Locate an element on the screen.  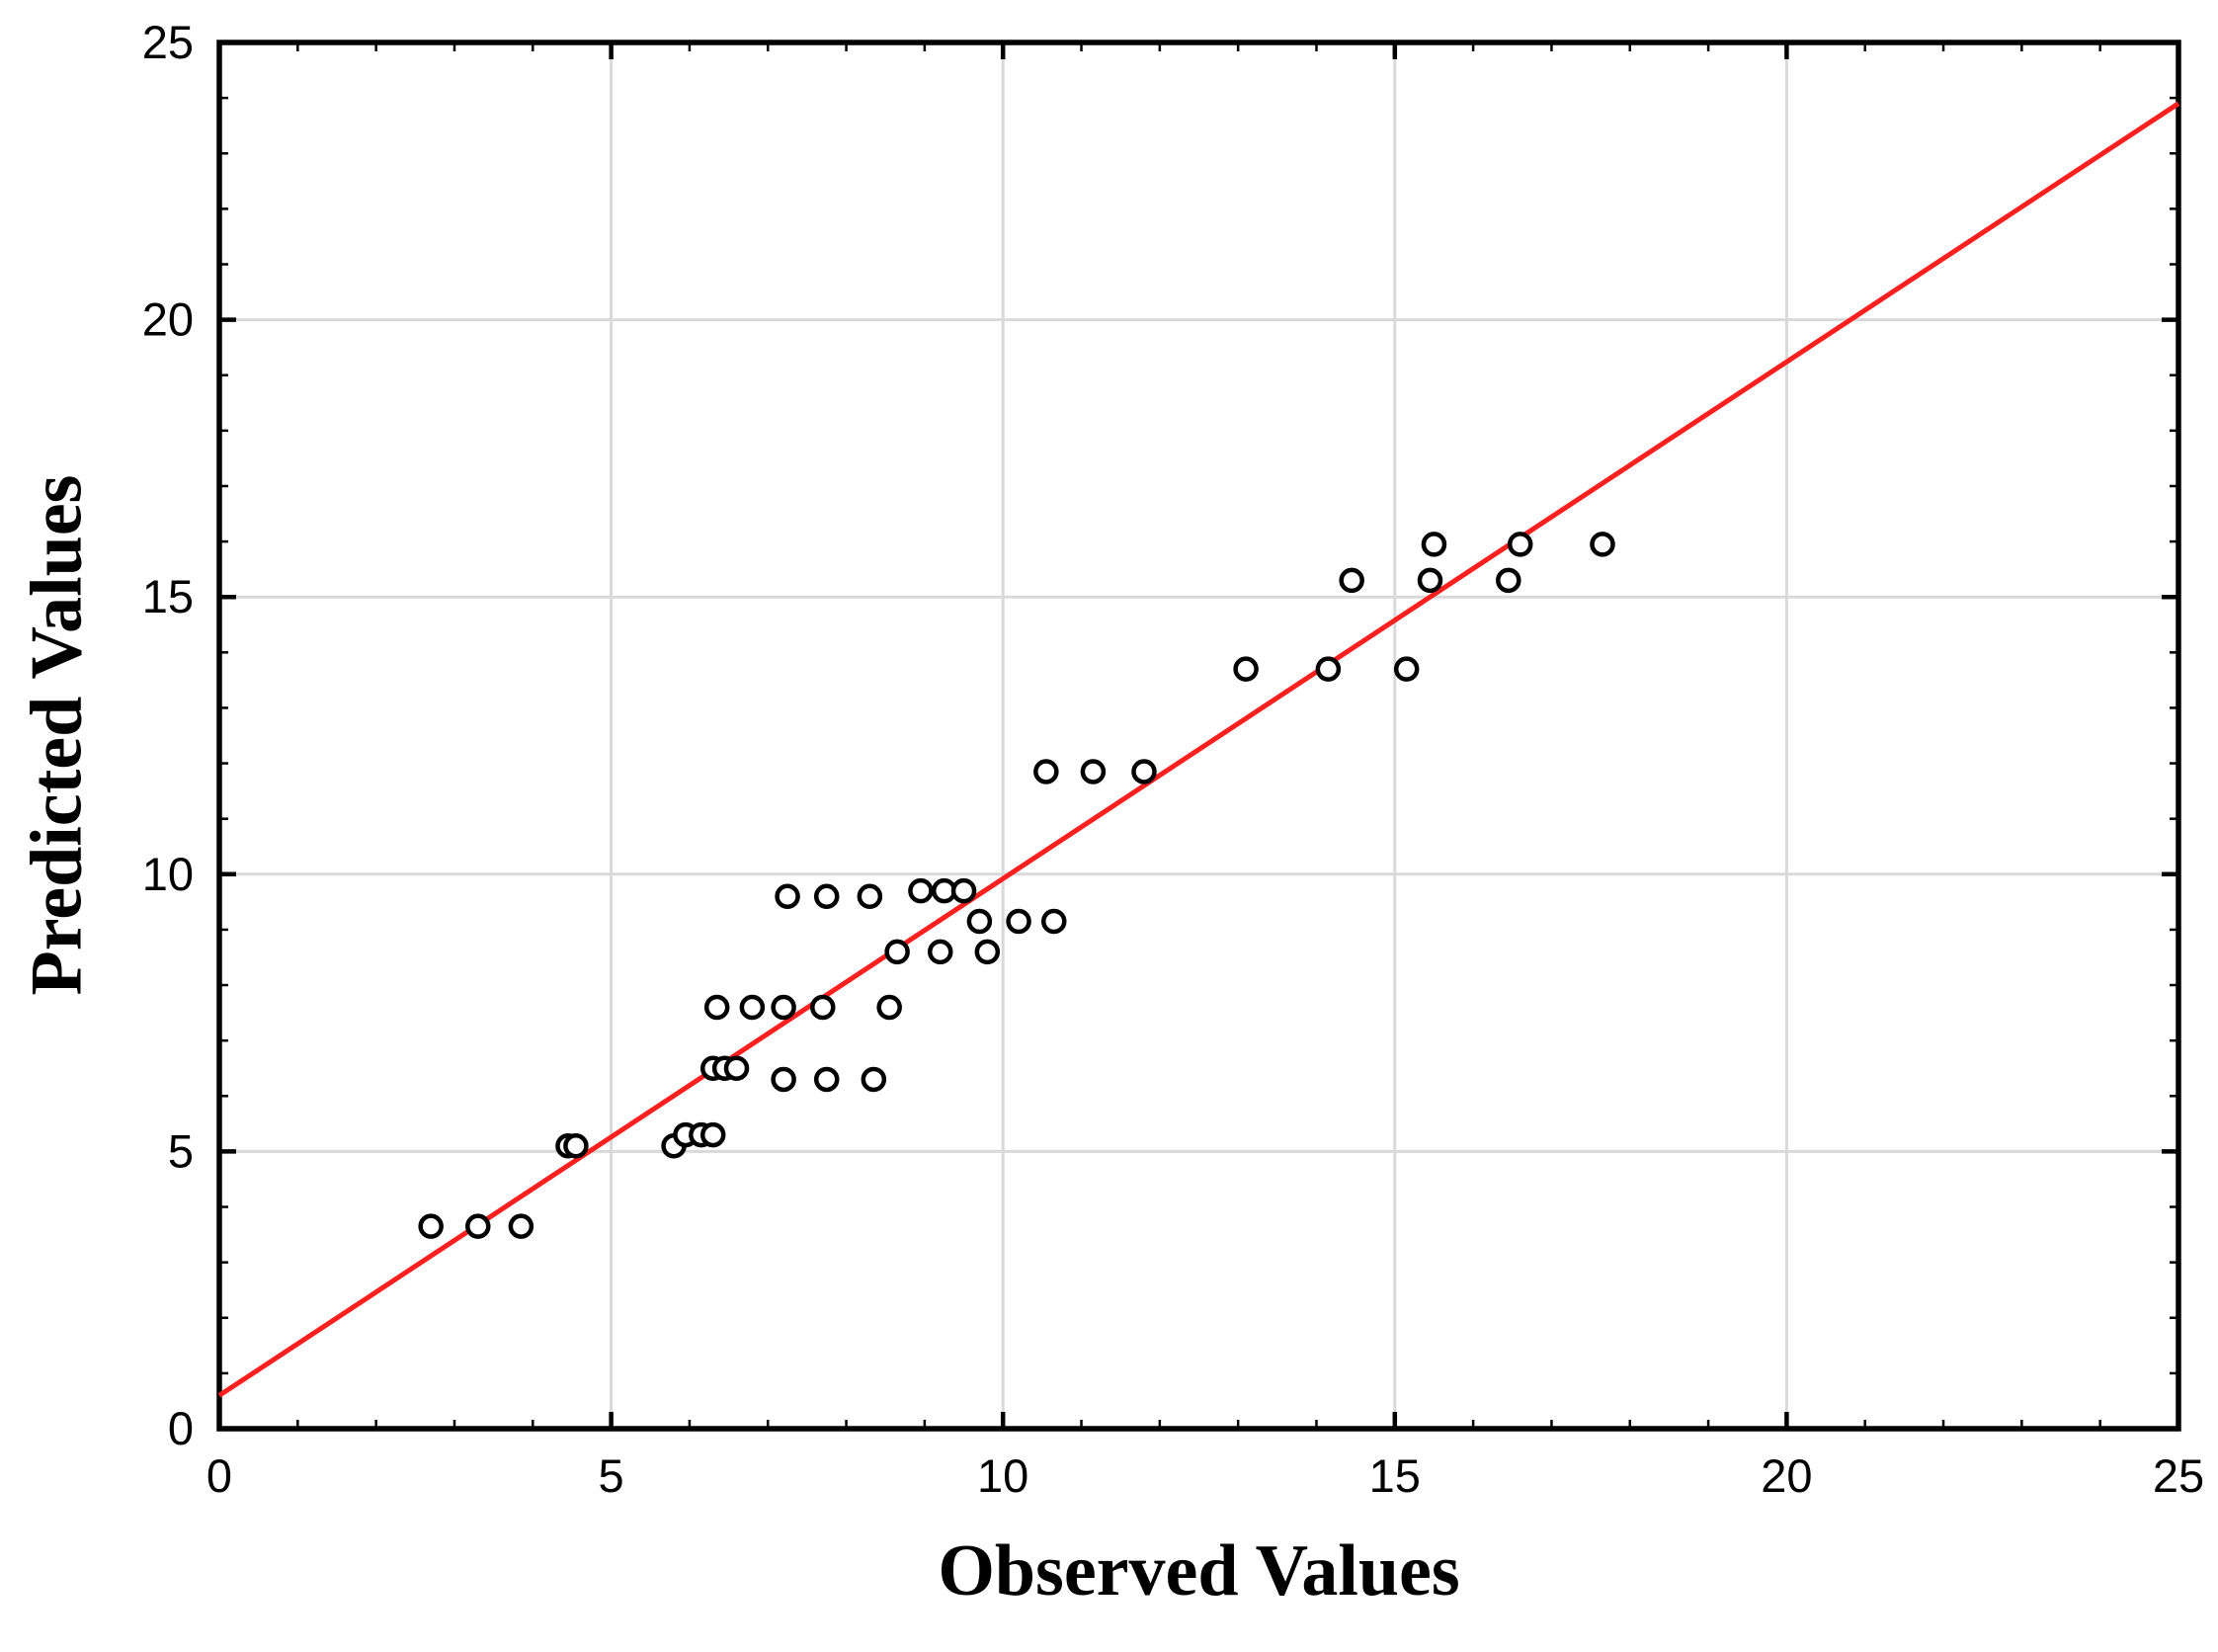
y-tick-label: 10 is located at coordinates (168, 874).